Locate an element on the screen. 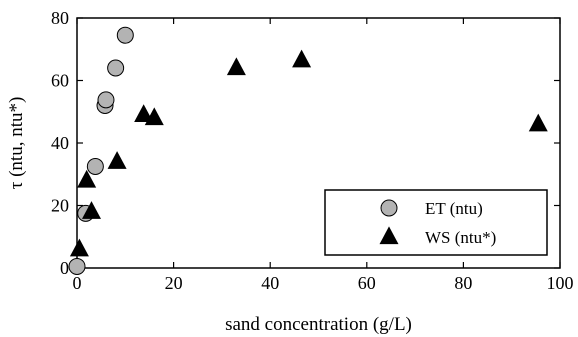 This screenshot has width=578, height=337. y-tick-label: 20 is located at coordinates (60, 206).